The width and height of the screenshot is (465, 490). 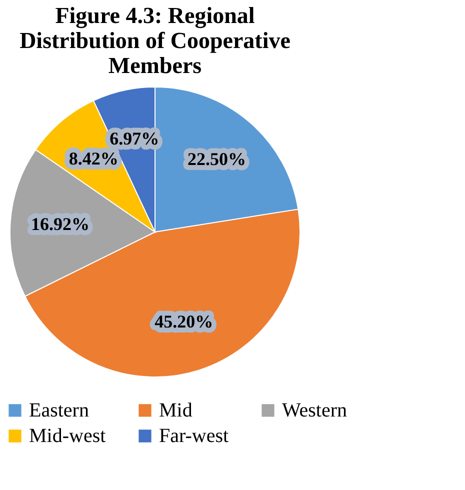 I want to click on legend-label: Mid-west, so click(x=67, y=436).